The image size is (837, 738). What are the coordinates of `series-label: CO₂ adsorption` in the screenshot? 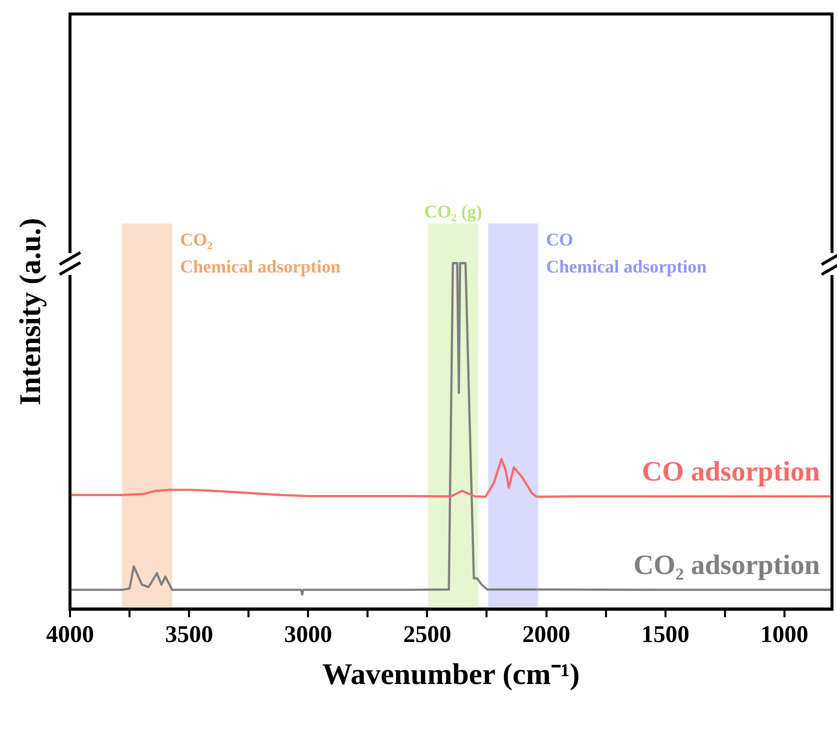 It's located at (726, 565).